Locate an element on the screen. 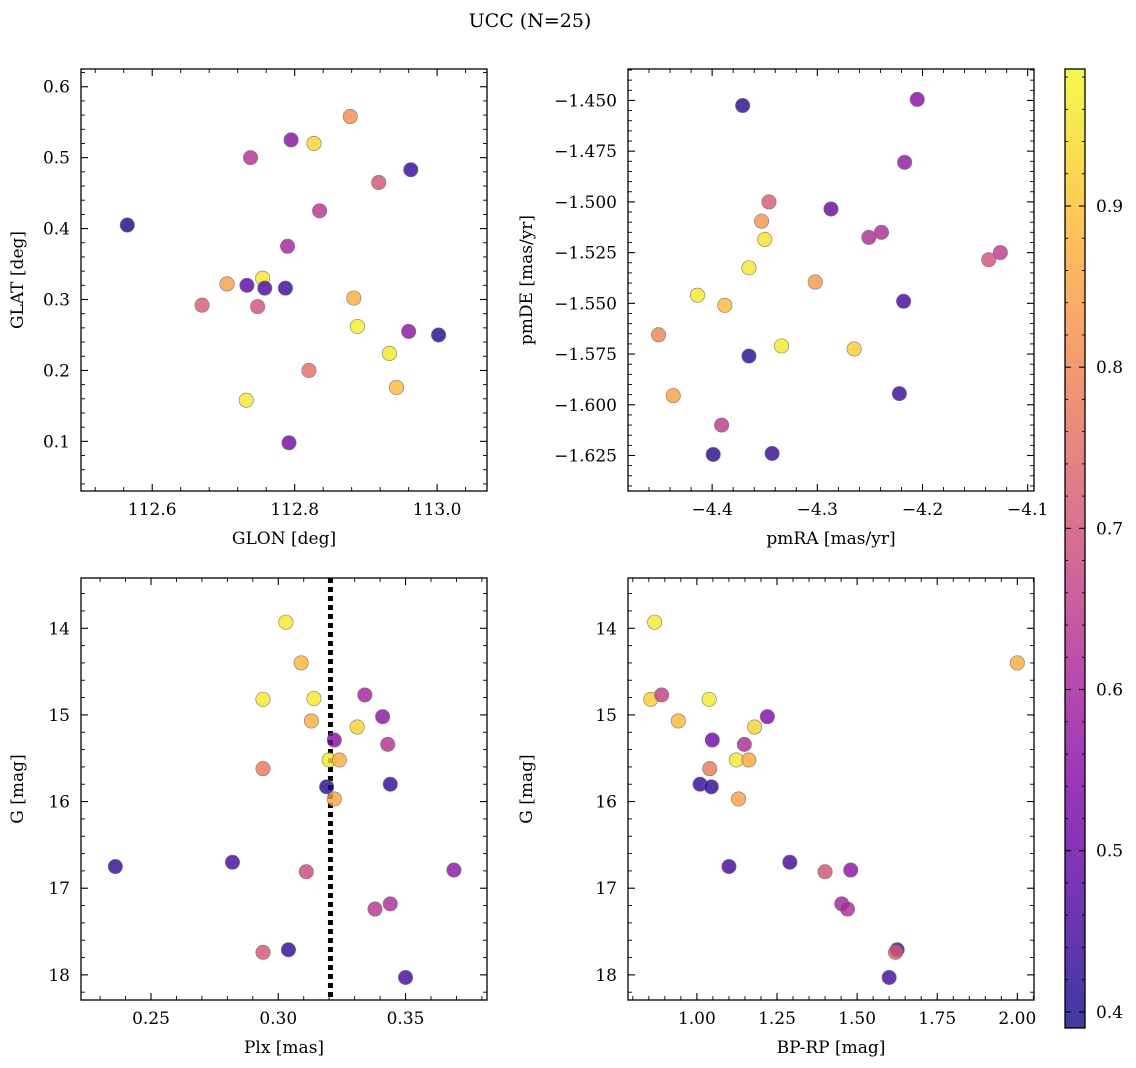 The image size is (1136, 1068). x-axis-label: Plx [mas] is located at coordinates (284, 1048).